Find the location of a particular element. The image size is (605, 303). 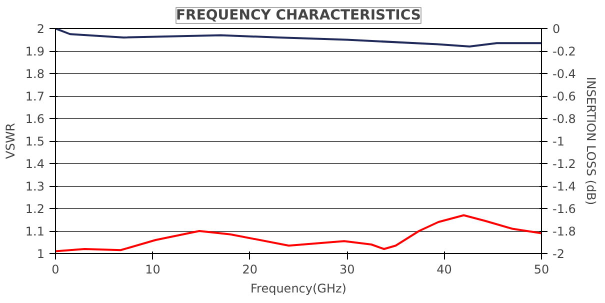

y2-tick-label: 0 is located at coordinates (556, 29).